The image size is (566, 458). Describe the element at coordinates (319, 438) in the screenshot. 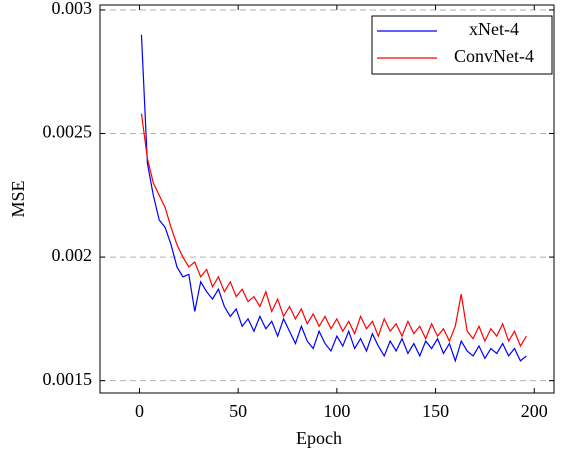

I see `x-axis-label: Epoch` at that location.